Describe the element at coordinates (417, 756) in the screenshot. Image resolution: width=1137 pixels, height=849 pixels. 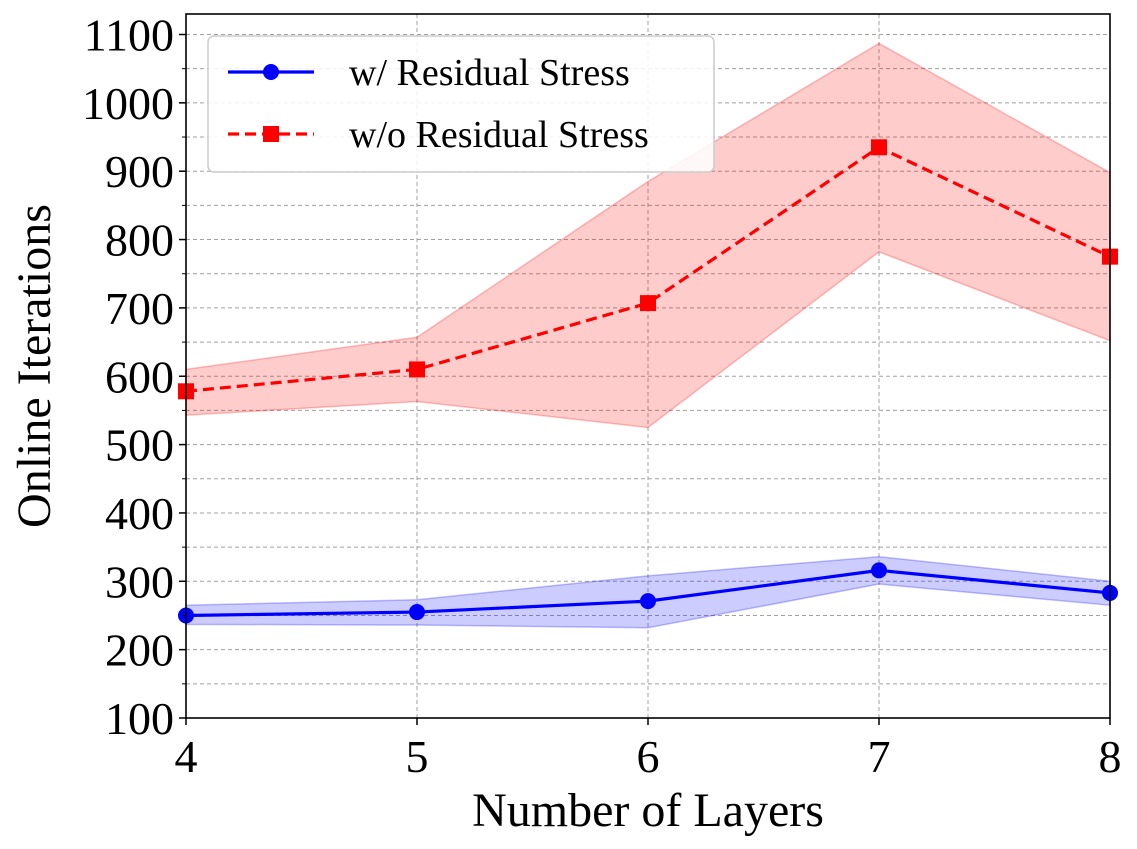
I see `x-tick-label: 5` at that location.